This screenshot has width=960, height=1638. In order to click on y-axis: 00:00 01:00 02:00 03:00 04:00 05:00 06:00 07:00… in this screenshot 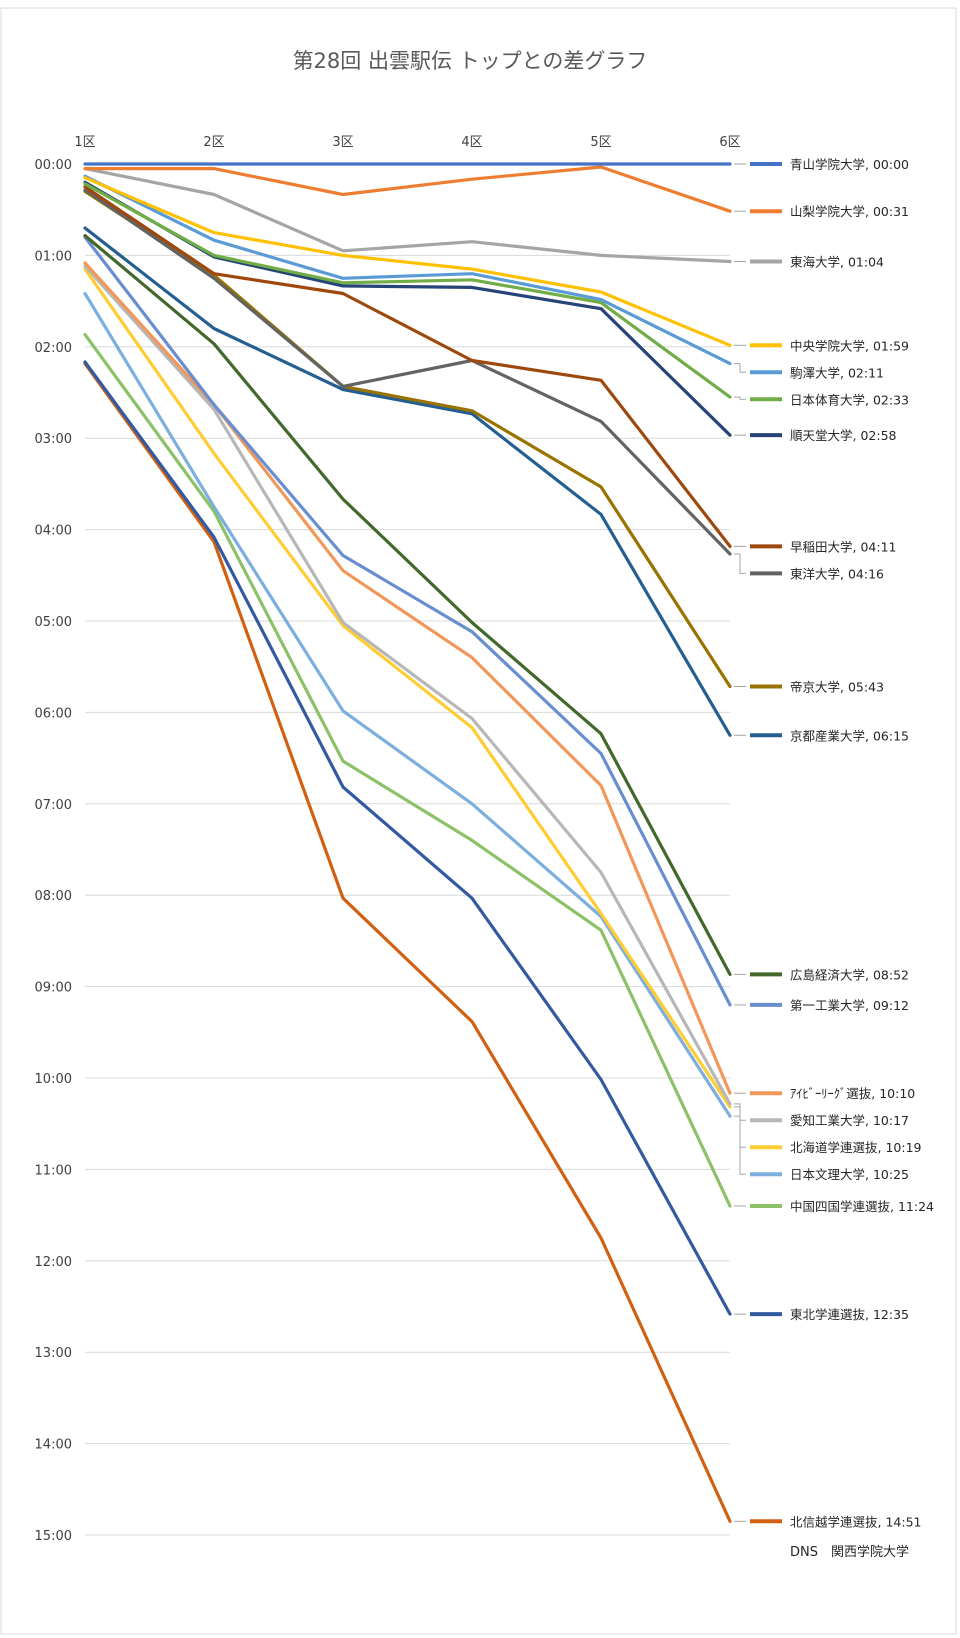, I will do `click(53, 851)`.